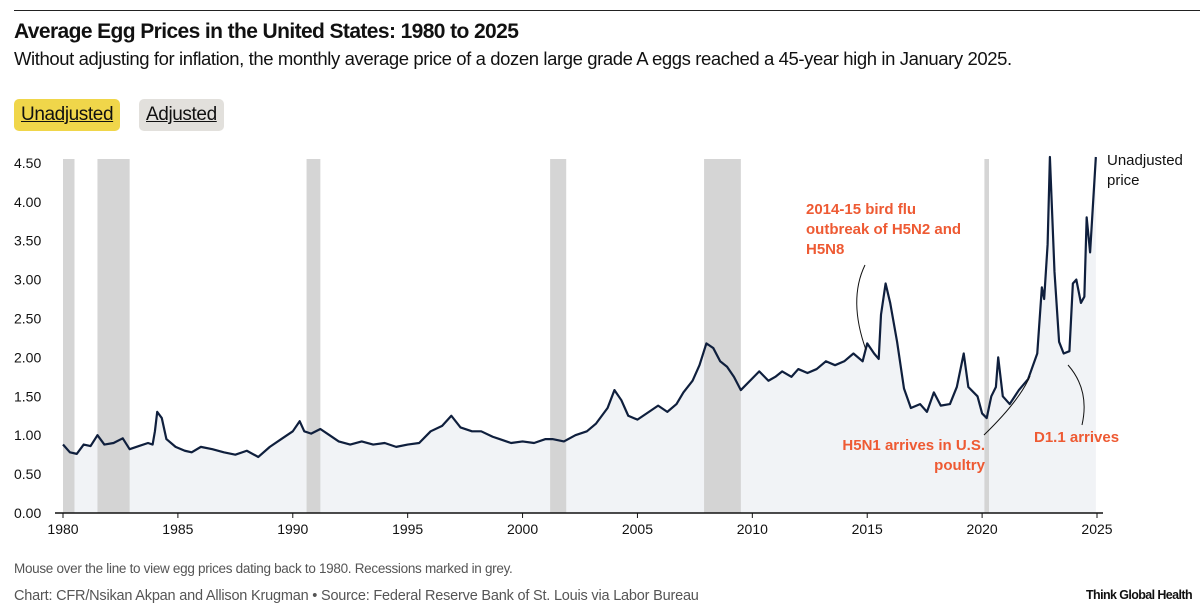  What do you see at coordinates (522, 529) in the screenshot?
I see `x-tick-label: 2000` at bounding box center [522, 529].